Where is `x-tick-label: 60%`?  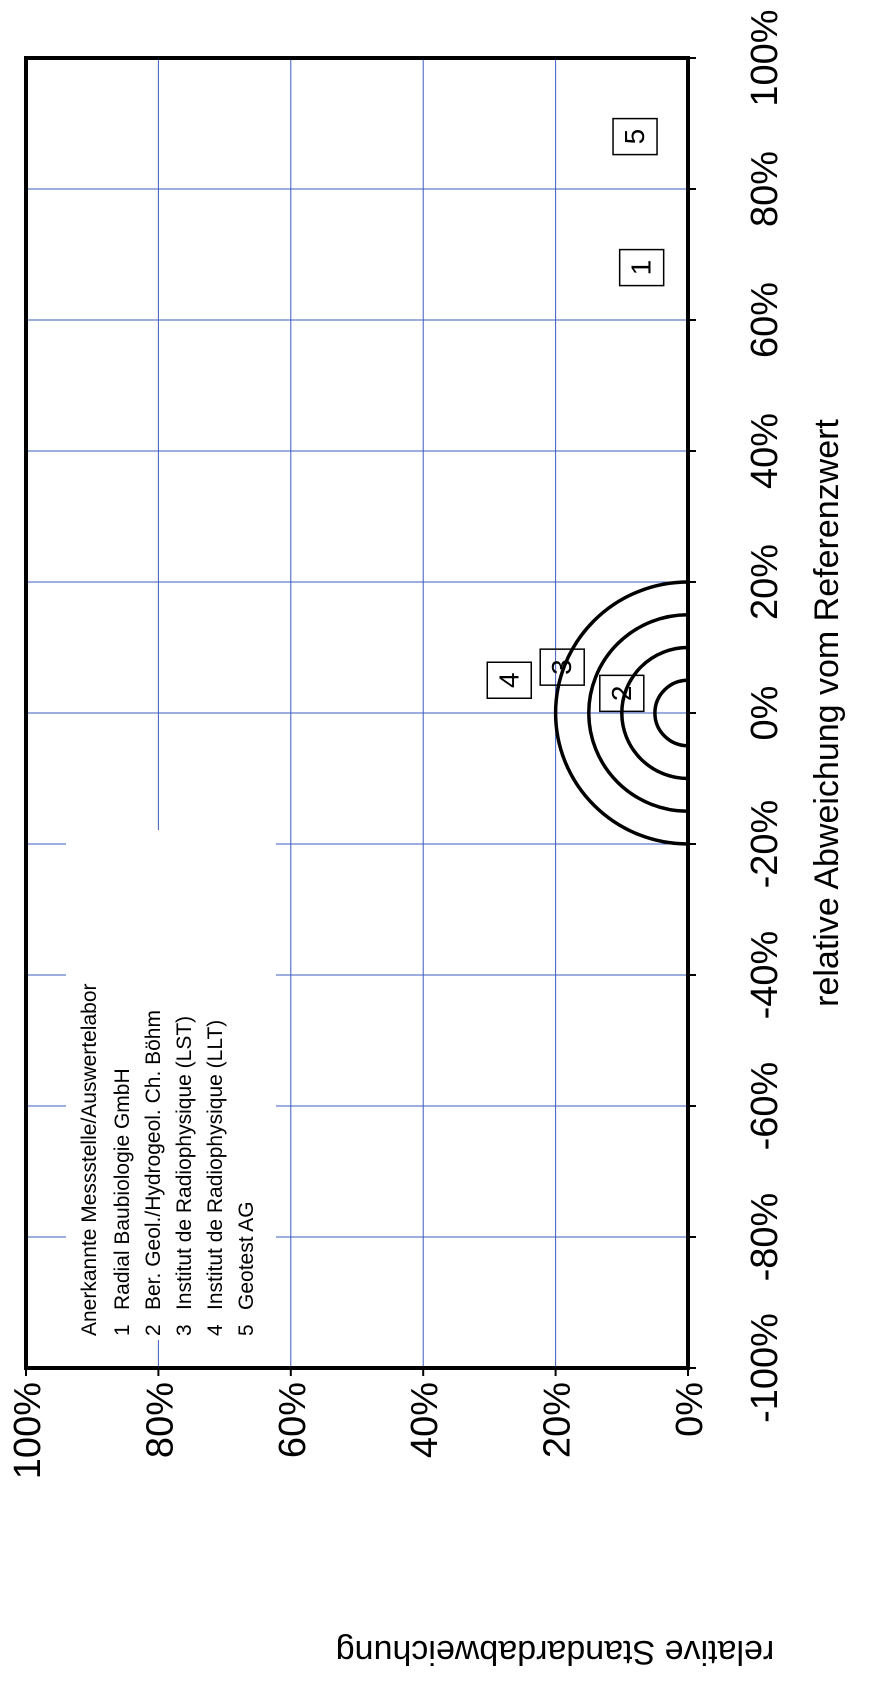 x-tick-label: 60% is located at coordinates (765, 320).